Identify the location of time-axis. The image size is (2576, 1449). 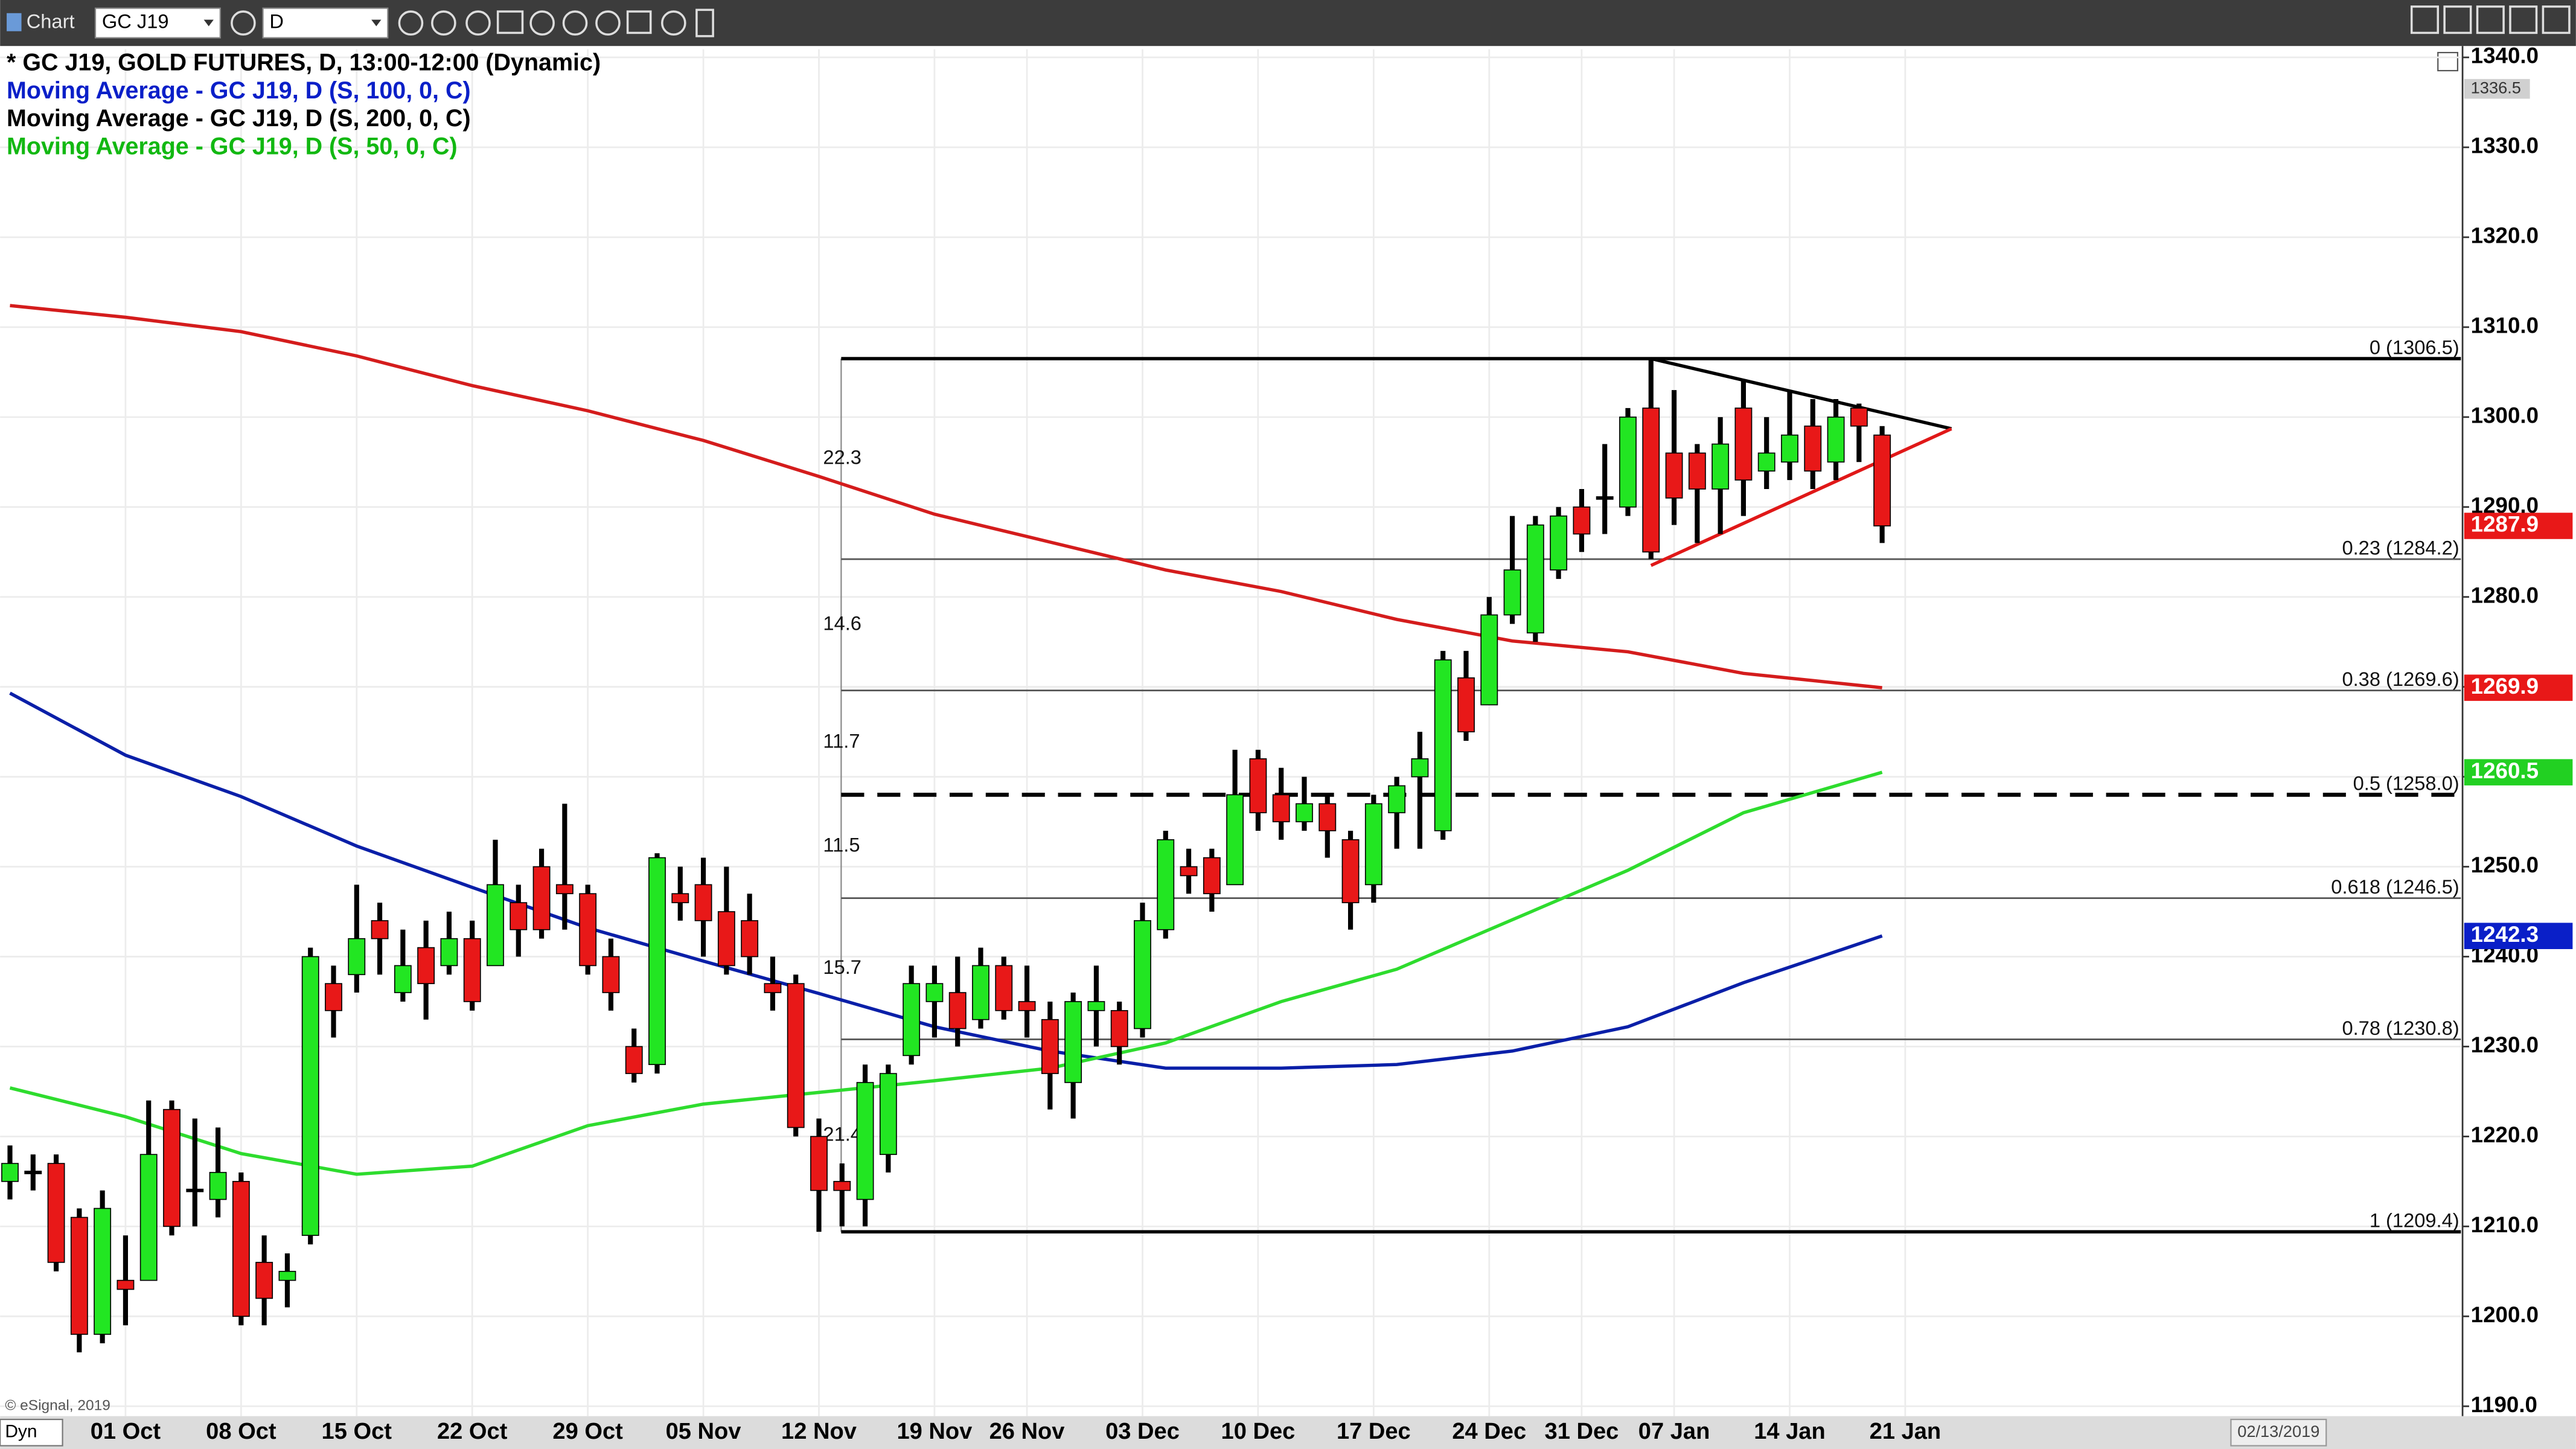
(1288, 1432).